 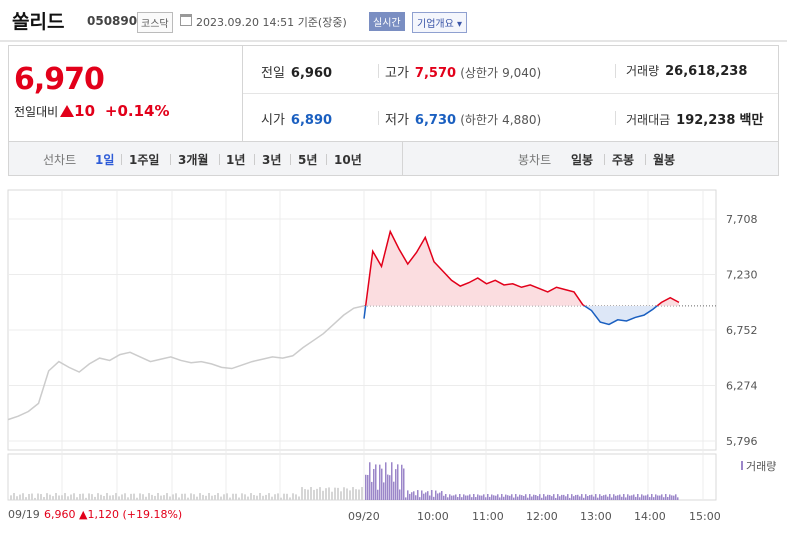 What do you see at coordinates (297, 120) in the screenshot?
I see `open-price: 시가 6,890` at bounding box center [297, 120].